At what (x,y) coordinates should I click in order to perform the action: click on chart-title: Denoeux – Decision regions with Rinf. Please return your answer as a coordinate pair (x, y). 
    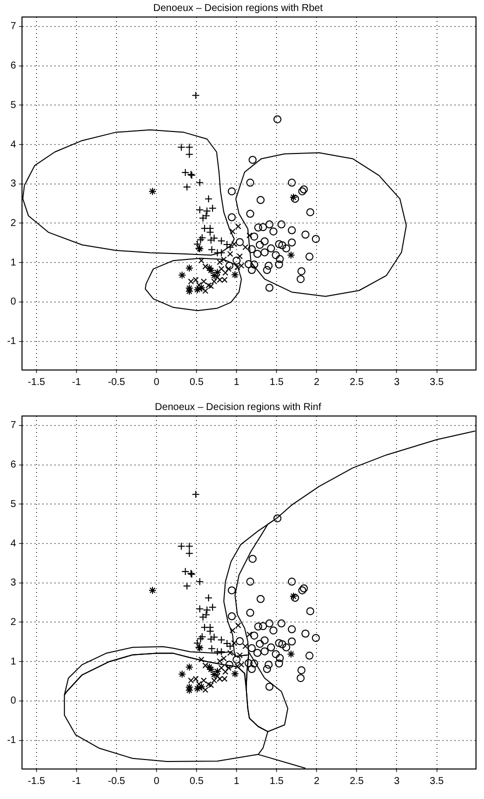
    Looking at the image, I should click on (238, 407).